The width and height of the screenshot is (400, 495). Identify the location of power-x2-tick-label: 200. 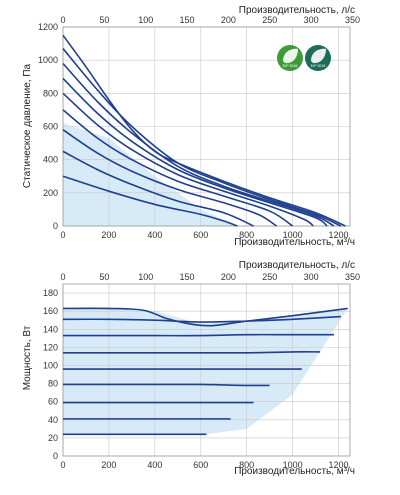
(228, 277).